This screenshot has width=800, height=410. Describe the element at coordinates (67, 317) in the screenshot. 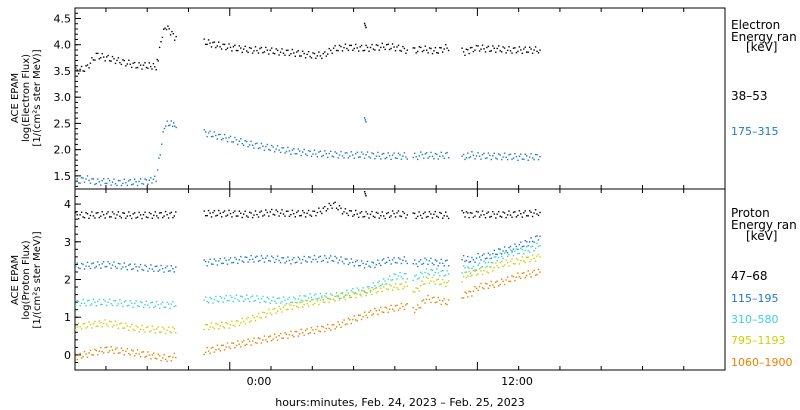

I see `proton-y-tick-label: 1` at that location.